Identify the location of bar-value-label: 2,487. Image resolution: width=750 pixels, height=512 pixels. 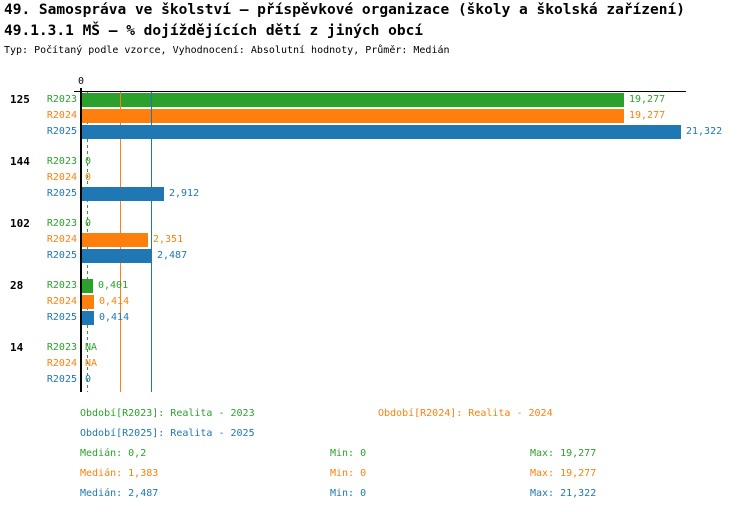
(172, 255).